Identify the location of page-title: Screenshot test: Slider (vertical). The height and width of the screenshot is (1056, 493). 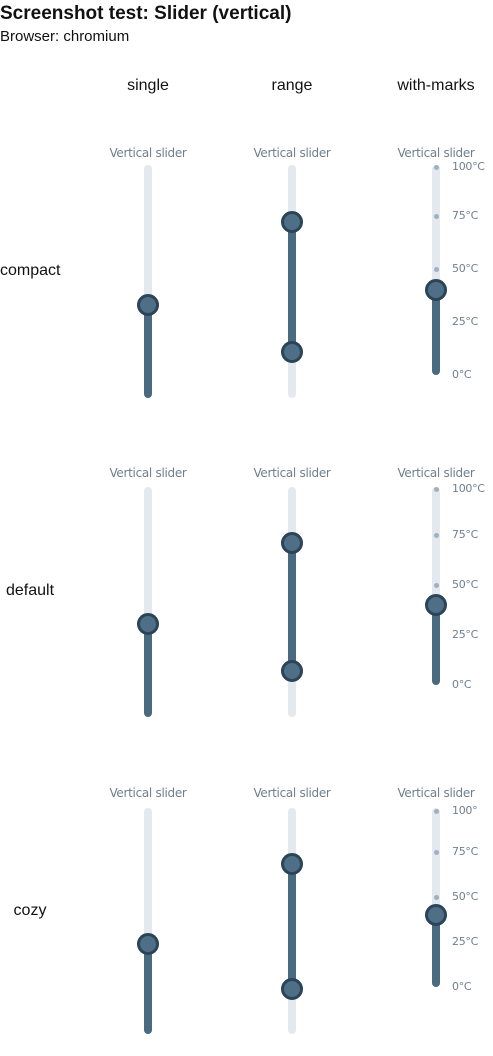
(146, 13).